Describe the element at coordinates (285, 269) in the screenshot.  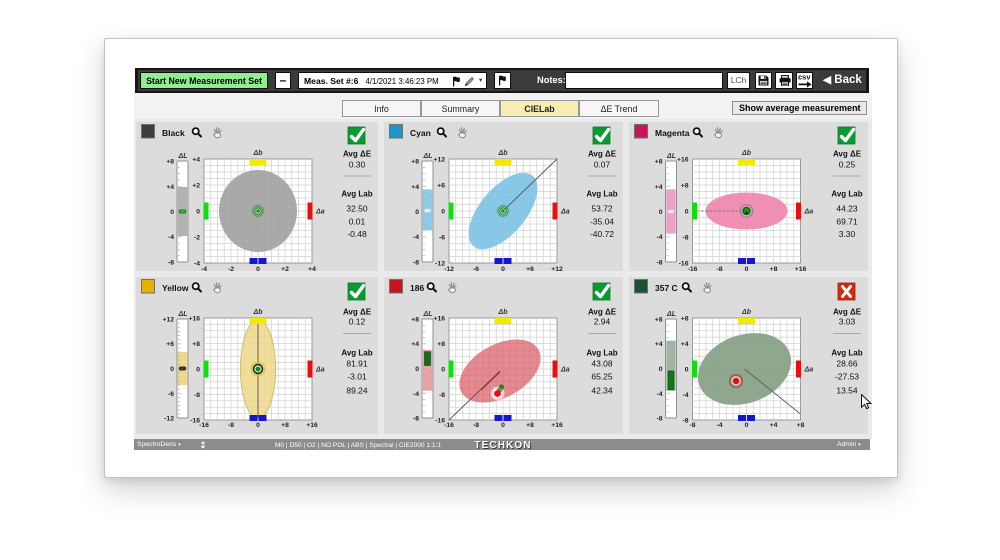
I see `svg-text: +2` at that location.